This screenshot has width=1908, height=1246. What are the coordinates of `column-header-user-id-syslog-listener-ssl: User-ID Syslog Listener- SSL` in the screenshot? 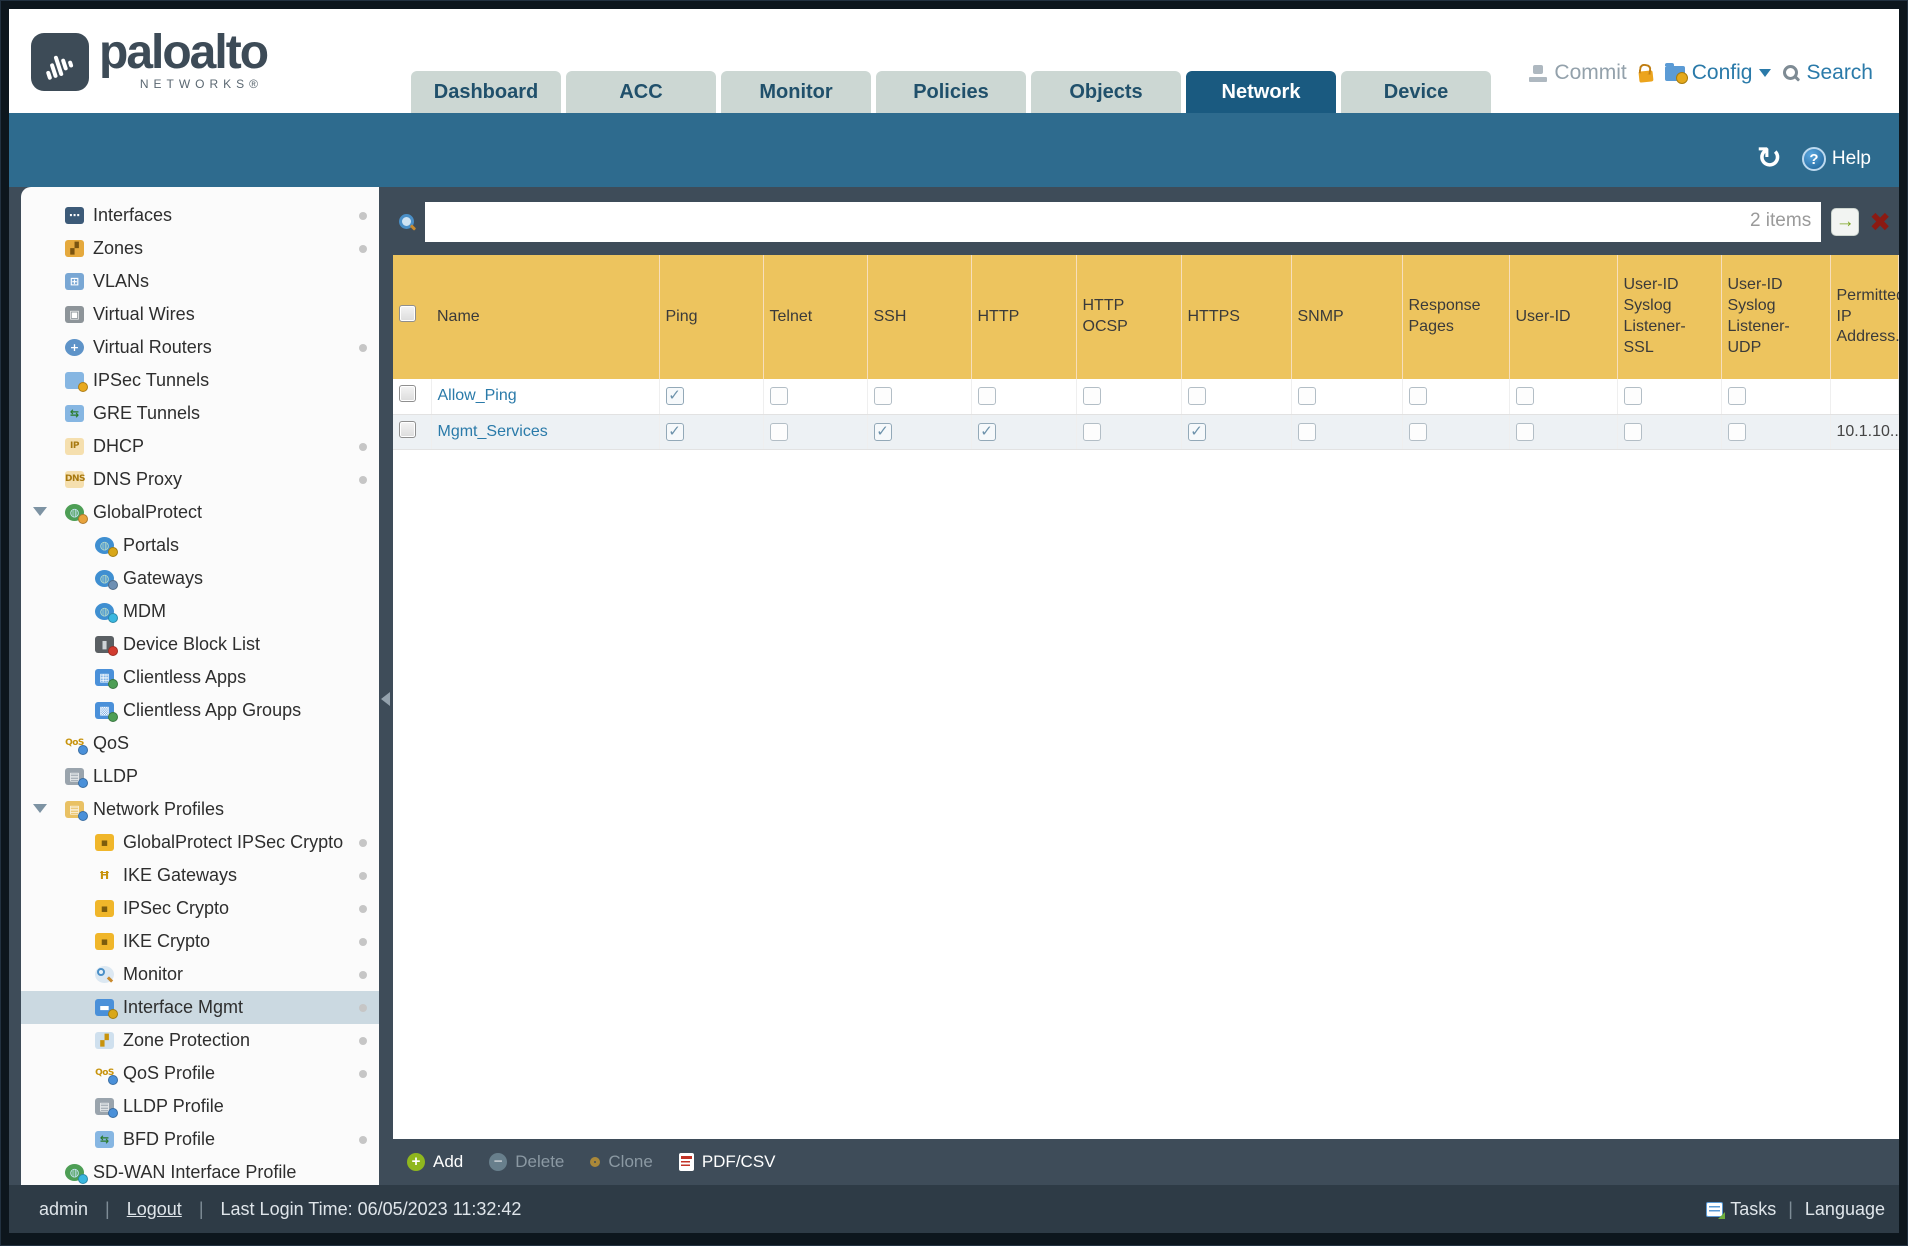 It's located at (1669, 317).